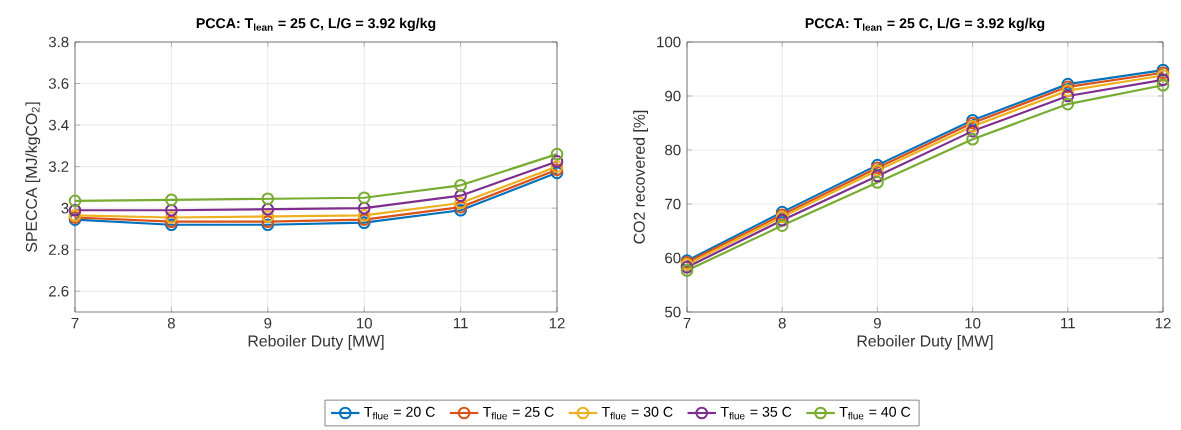  Describe the element at coordinates (673, 258) in the screenshot. I see `y-tick-label: 60` at that location.